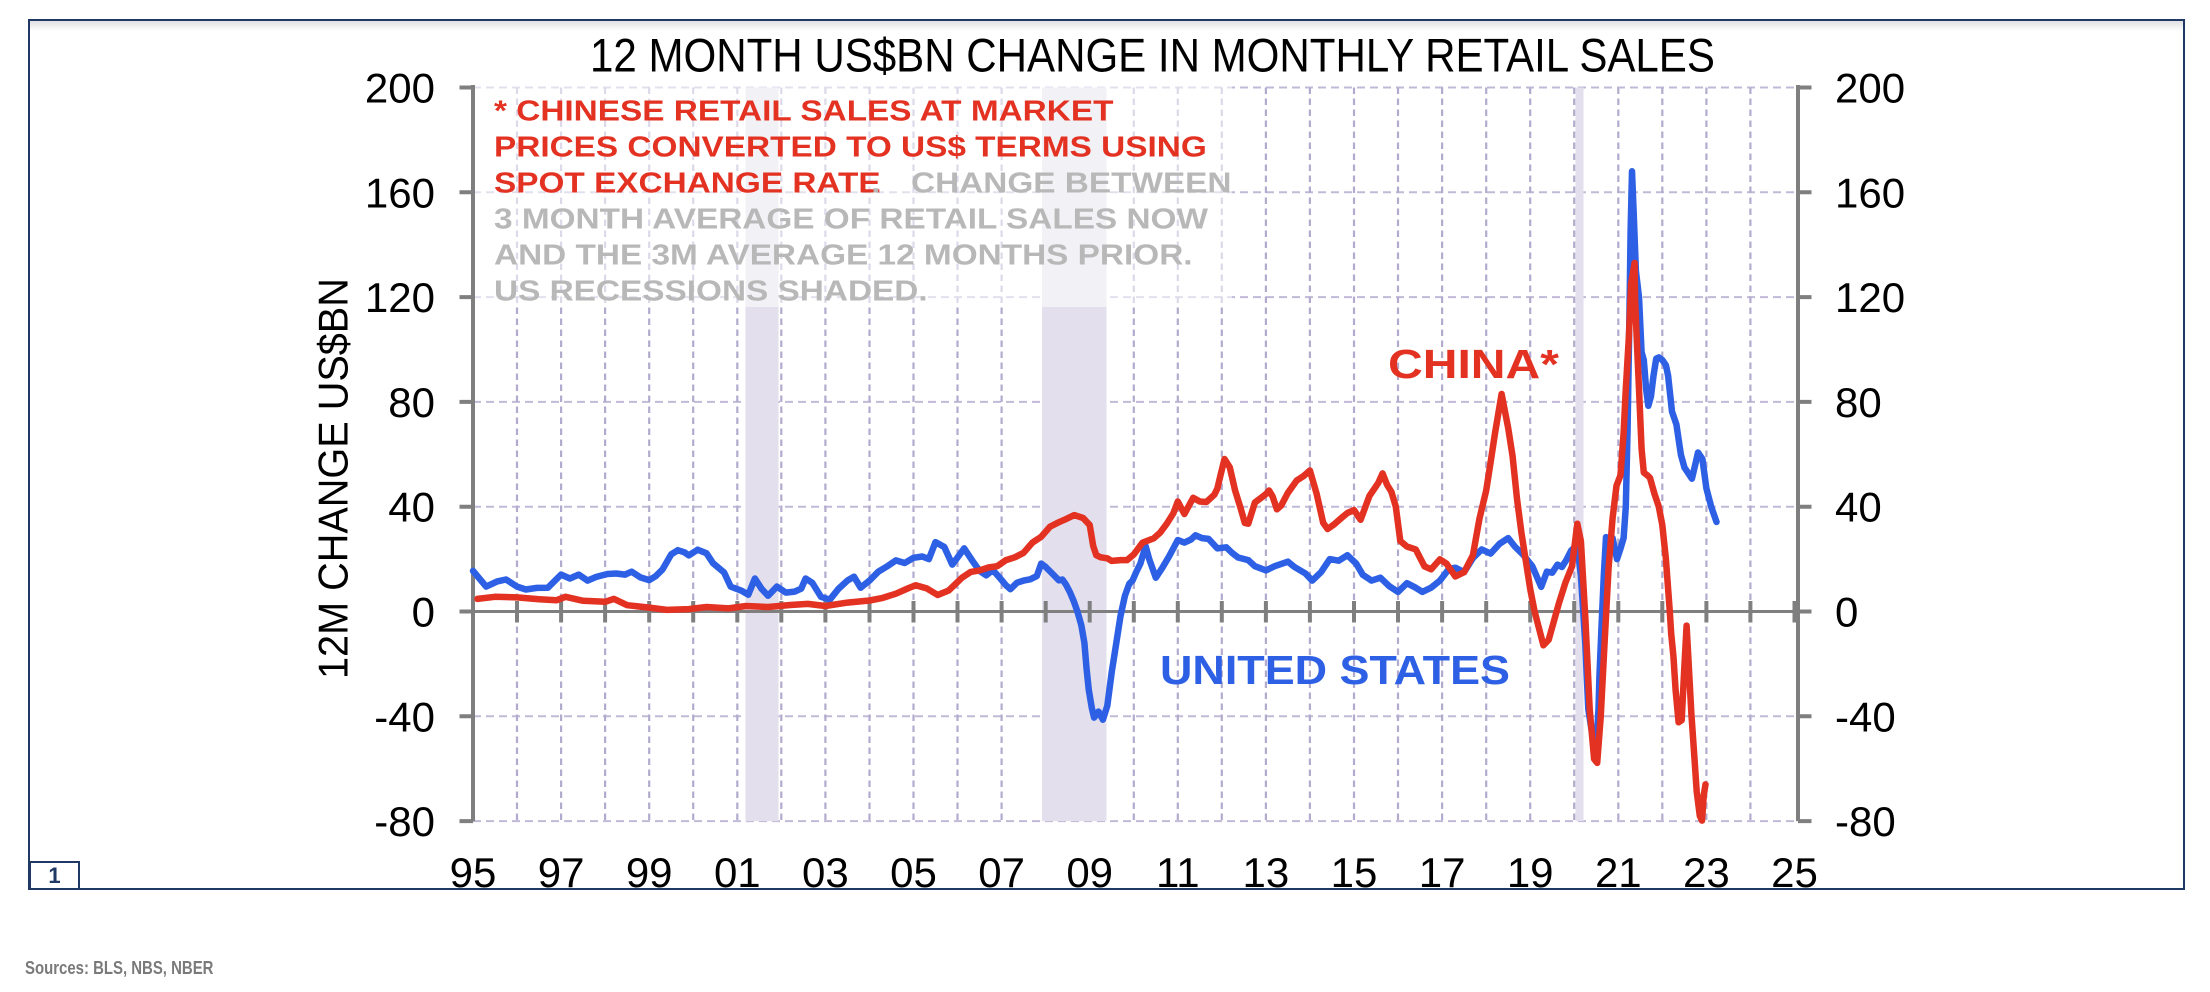  I want to click on svg-text: 95, so click(473, 872).